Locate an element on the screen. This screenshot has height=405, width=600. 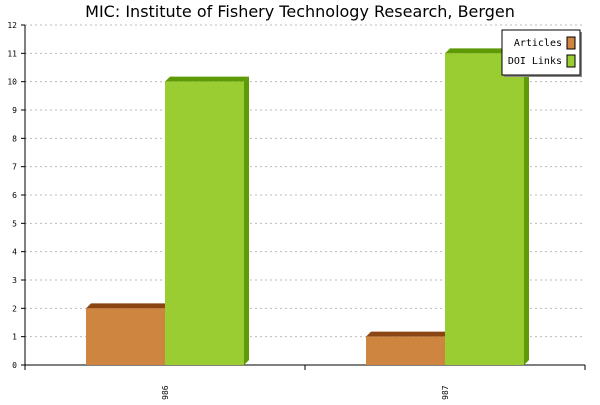
legend-label: Articles is located at coordinates (538, 43).